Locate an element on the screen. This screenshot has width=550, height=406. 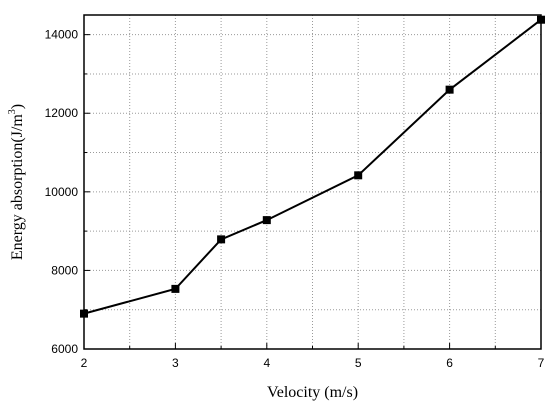
x-tick-label: 6 is located at coordinates (449, 363).